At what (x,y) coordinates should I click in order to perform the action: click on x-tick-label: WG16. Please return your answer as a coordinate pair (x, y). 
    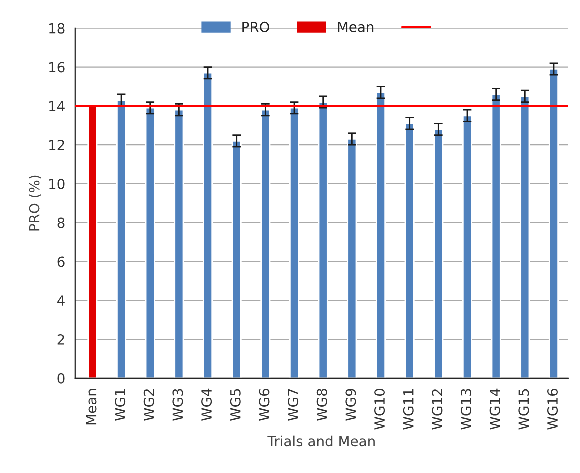
    Looking at the image, I should click on (553, 409).